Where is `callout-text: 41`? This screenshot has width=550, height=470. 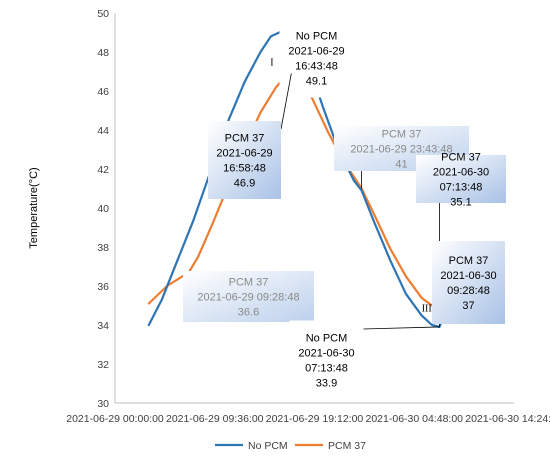 callout-text: 41 is located at coordinates (401, 165).